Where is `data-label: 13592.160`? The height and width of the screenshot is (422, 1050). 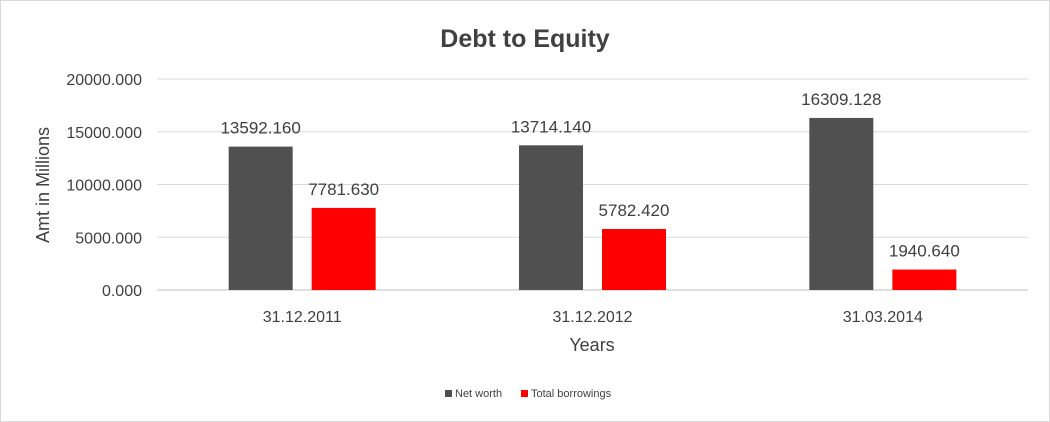 data-label: 13592.160 is located at coordinates (260, 128).